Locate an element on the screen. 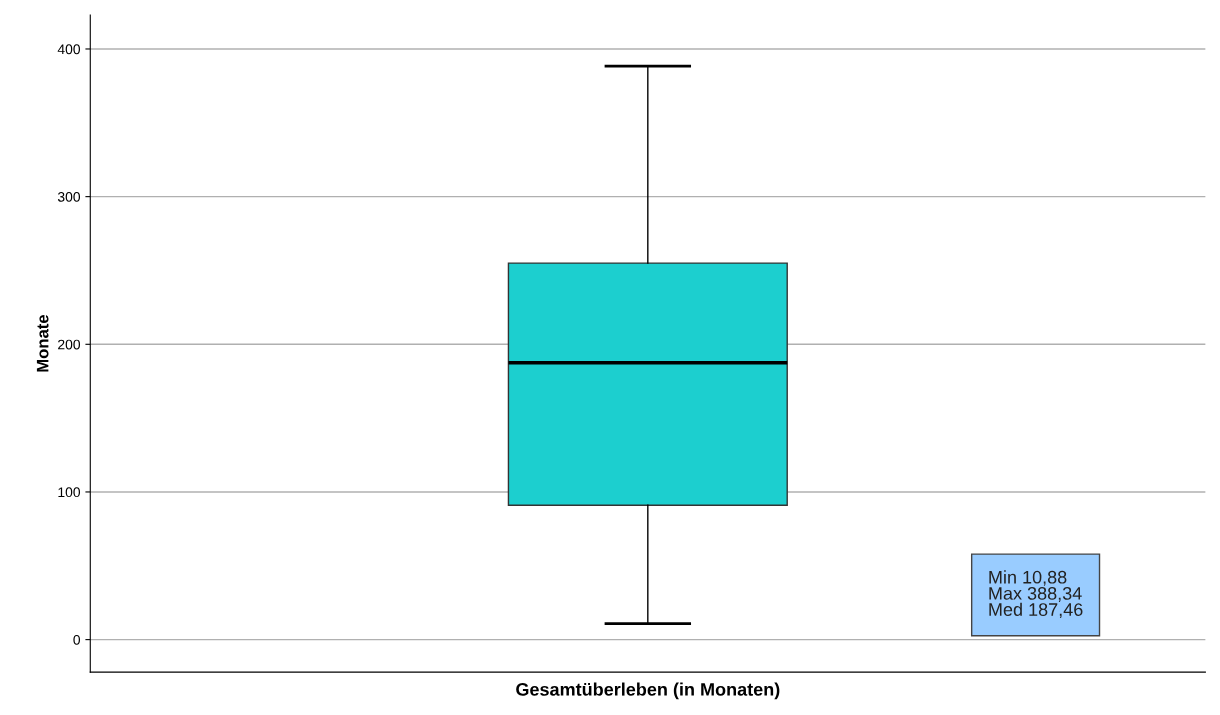  y-tick-label: 0 is located at coordinates (77, 639).